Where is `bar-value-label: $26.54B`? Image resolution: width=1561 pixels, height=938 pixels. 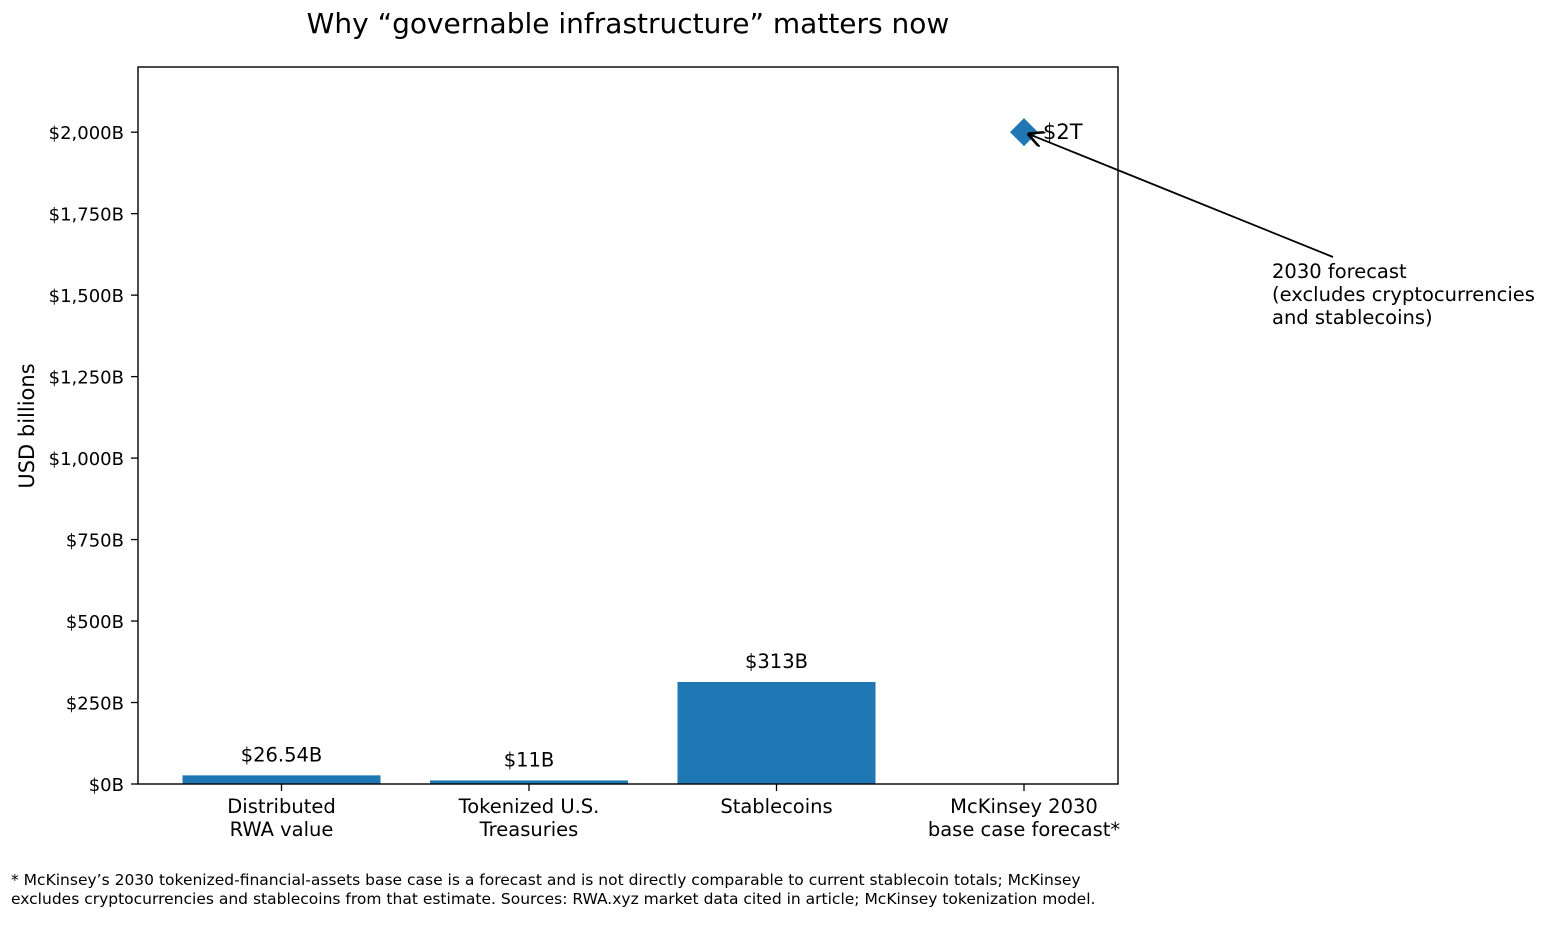
bar-value-label: $26.54B is located at coordinates (282, 754).